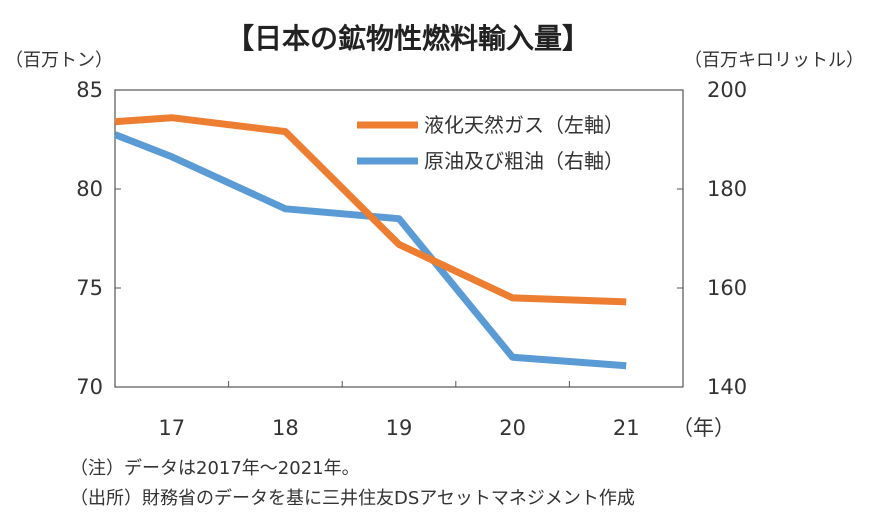 The image size is (869, 530). Describe the element at coordinates (399, 410) in the screenshot. I see `x-axis-ticks: 17 18 19 20 21` at that location.